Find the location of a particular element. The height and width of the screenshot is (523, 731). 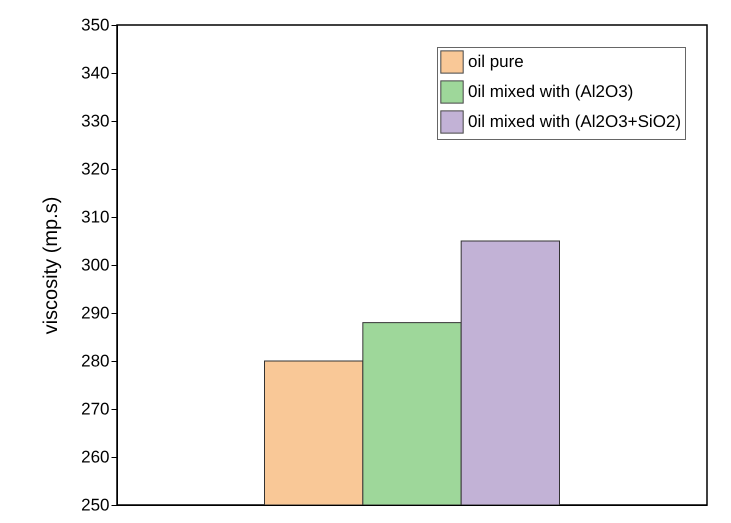

y-tick-label: 290 is located at coordinates (95, 313).